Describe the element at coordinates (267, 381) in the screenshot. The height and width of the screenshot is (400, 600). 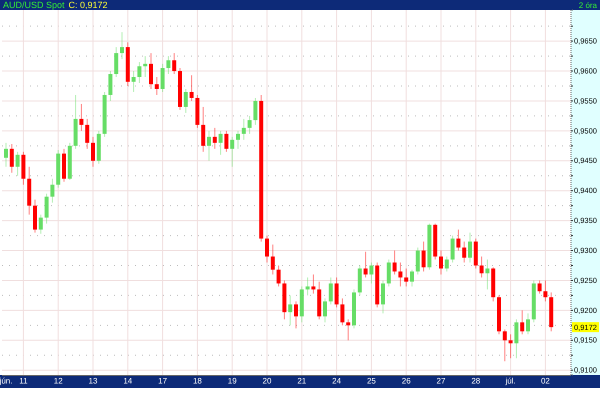
I see `x-tick-label: 20` at that location.